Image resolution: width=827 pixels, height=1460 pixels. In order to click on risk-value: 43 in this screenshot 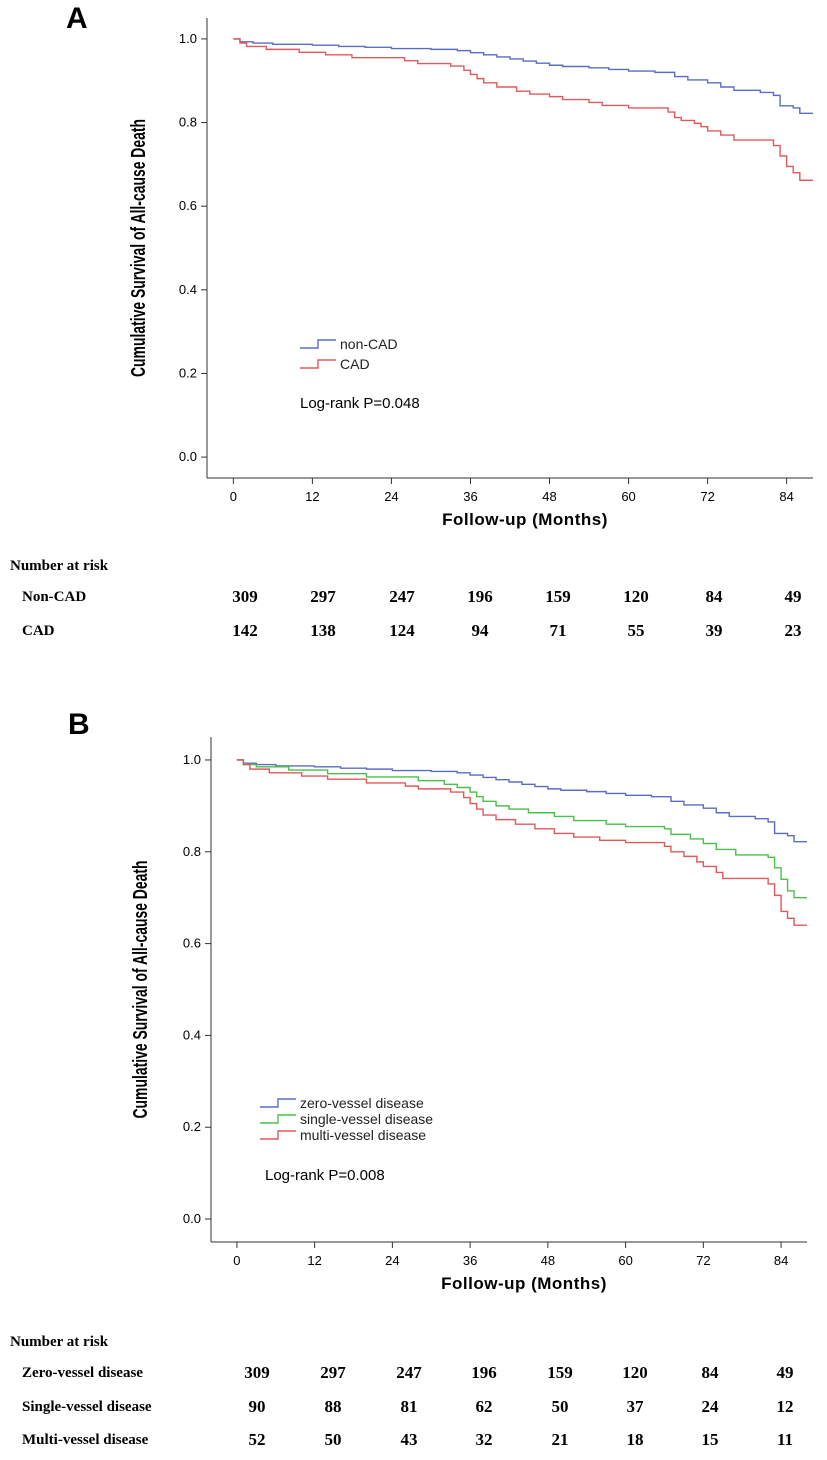, I will do `click(409, 1439)`.